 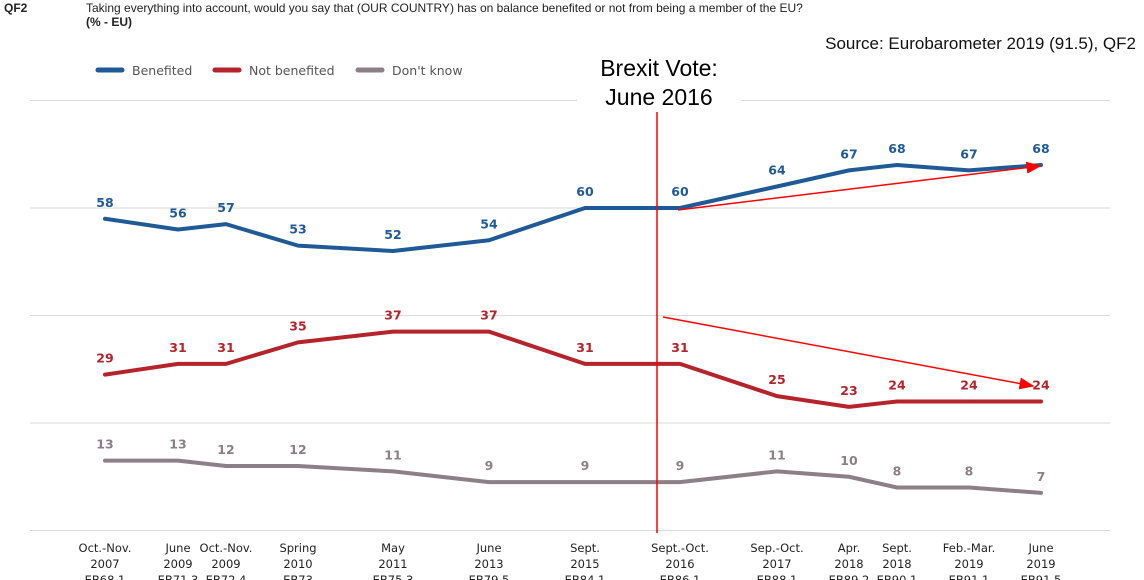 What do you see at coordinates (585, 576) in the screenshot?
I see `x-tick-label: EB84.1` at bounding box center [585, 576].